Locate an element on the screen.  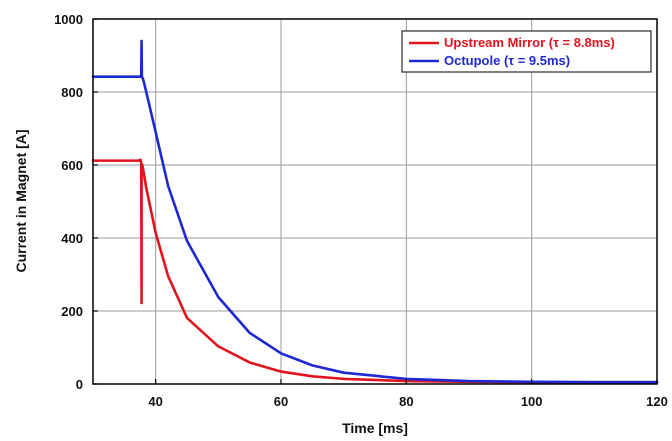
x-tick-label-60: 60 is located at coordinates (281, 401).